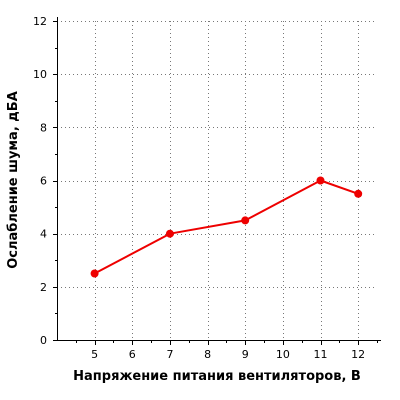  I want to click on x-axis-title: Напряжение питания вентиляторов, В, so click(217, 376).